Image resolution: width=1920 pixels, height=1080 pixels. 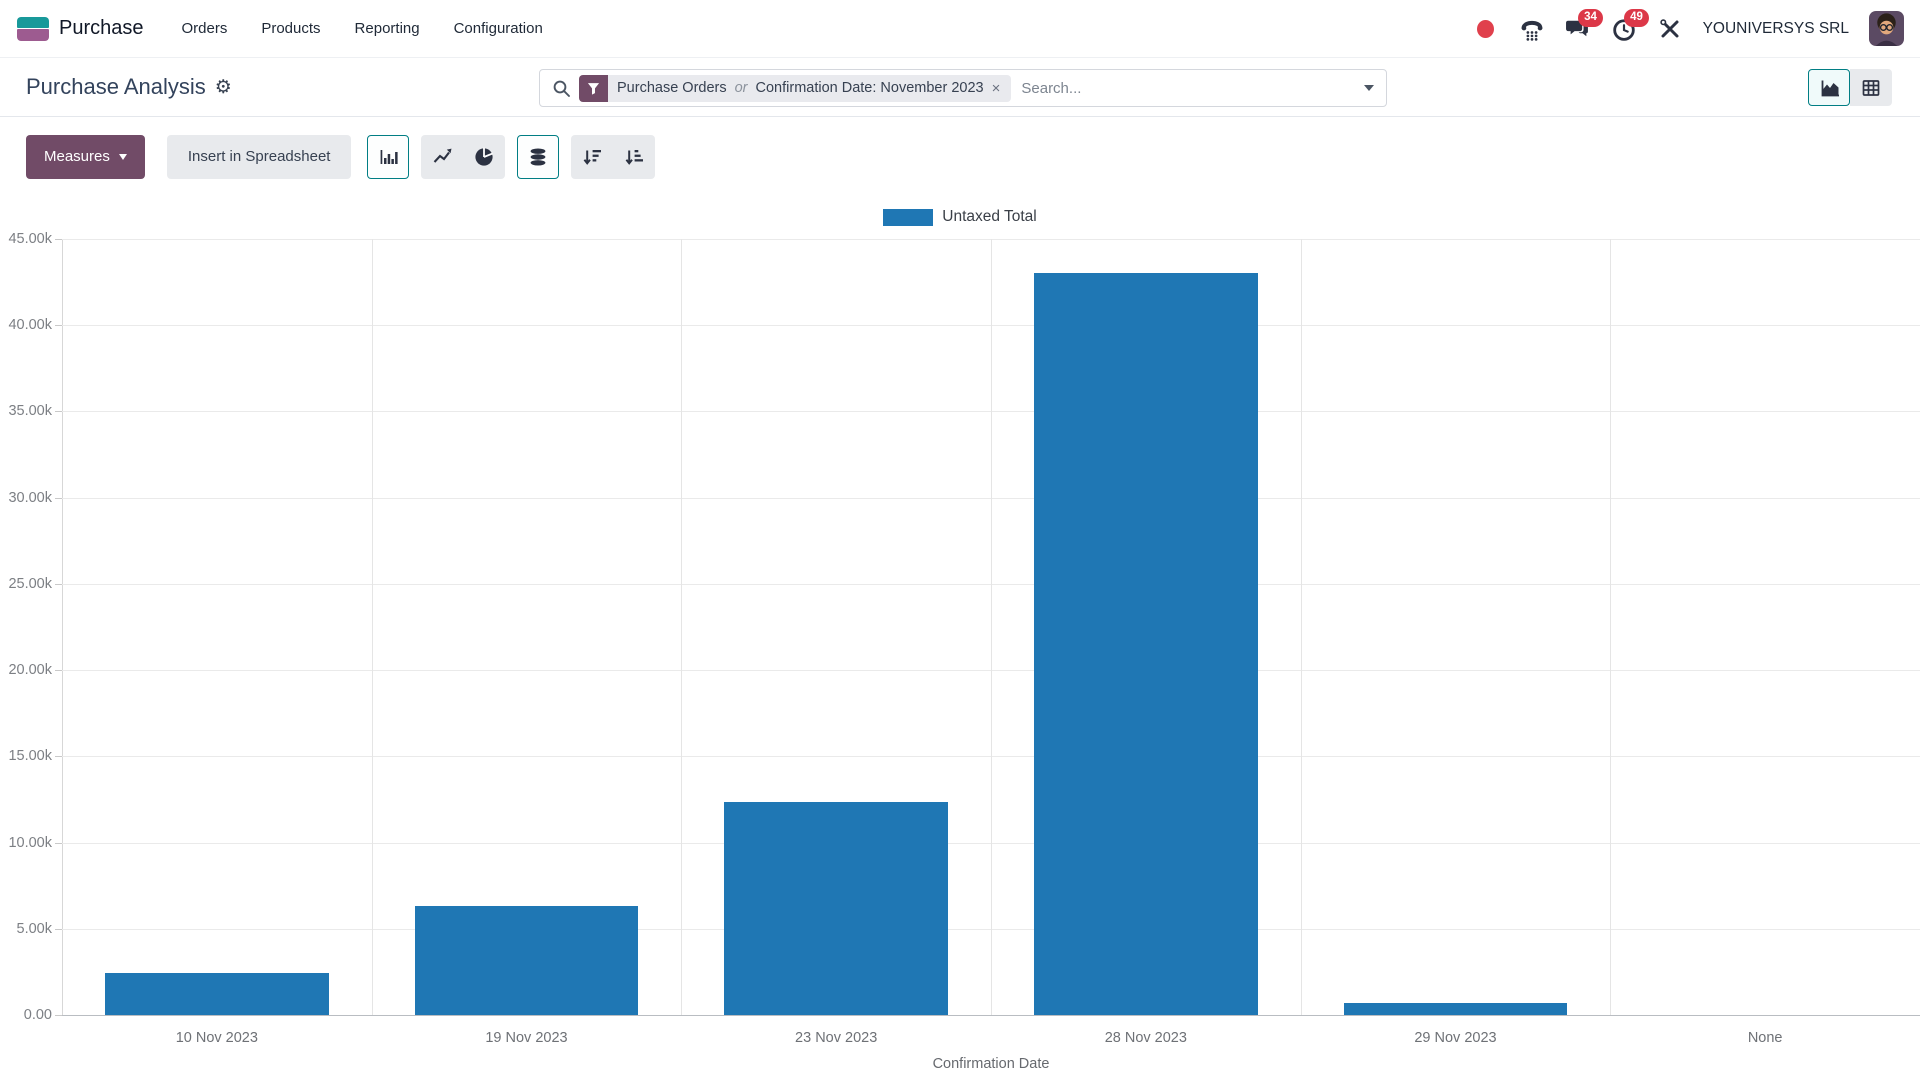 I want to click on sort-group, so click(x=613, y=156).